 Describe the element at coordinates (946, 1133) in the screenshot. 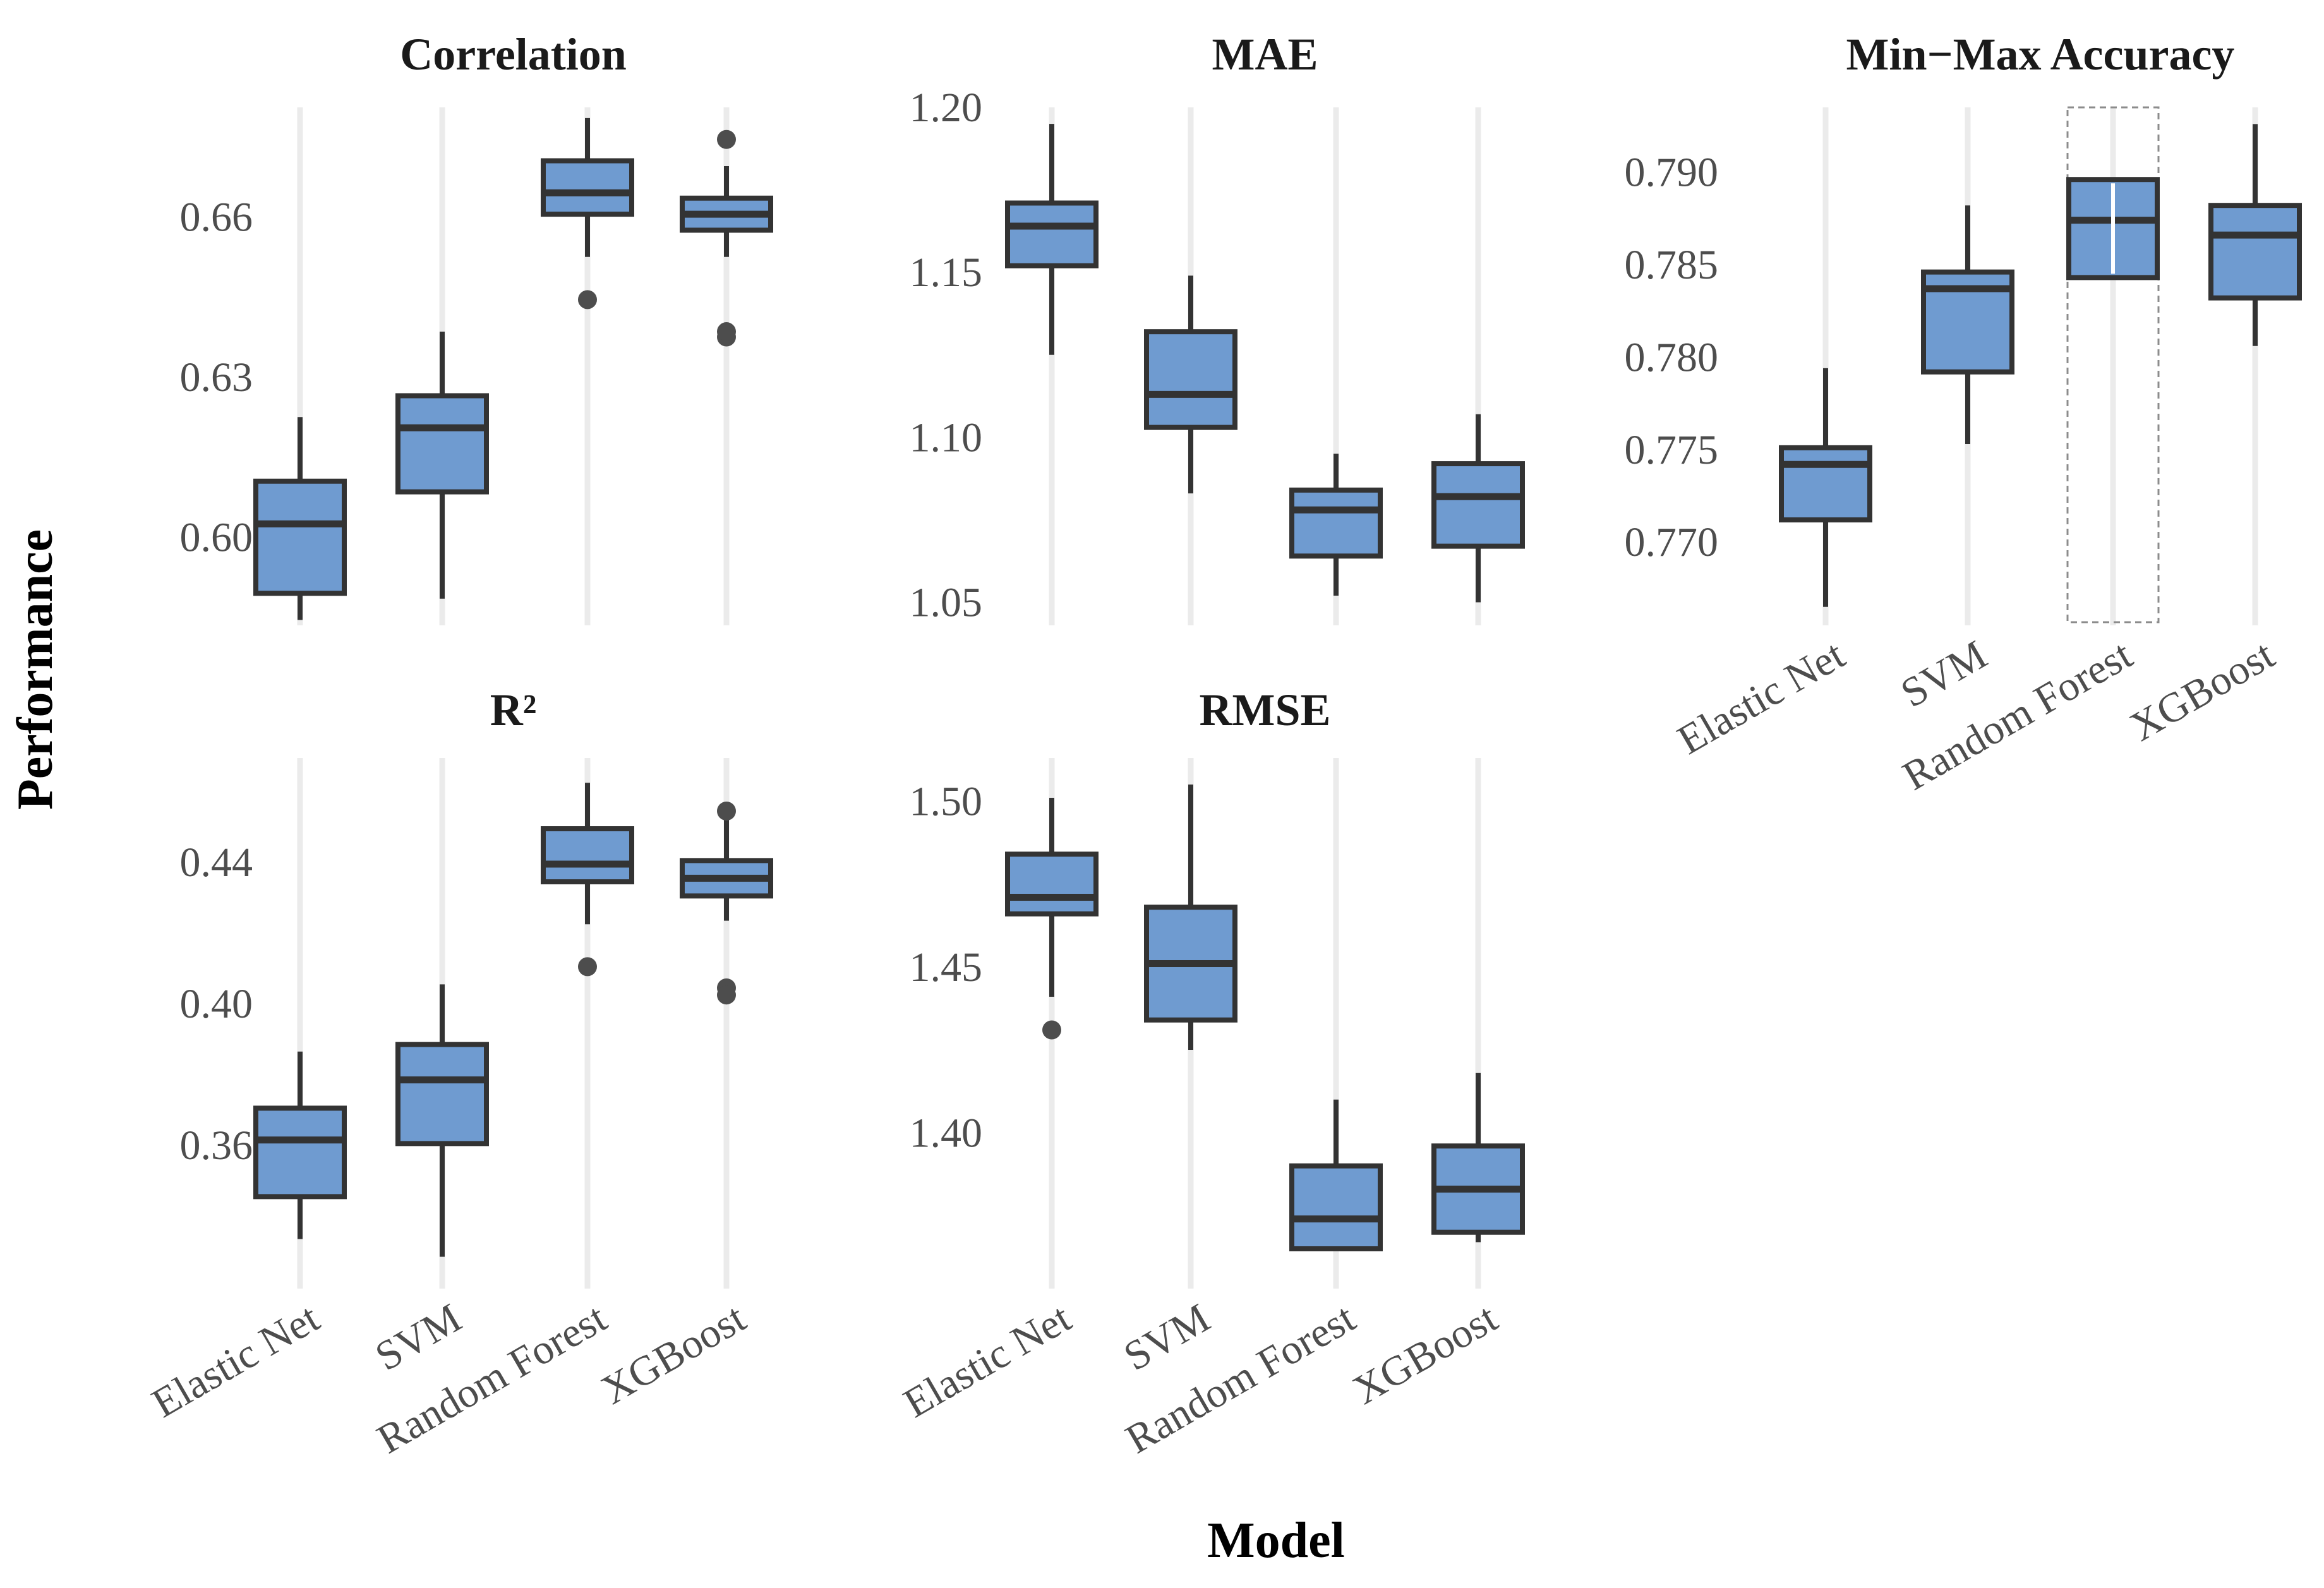

I see `y-tick-label: 1.40` at that location.